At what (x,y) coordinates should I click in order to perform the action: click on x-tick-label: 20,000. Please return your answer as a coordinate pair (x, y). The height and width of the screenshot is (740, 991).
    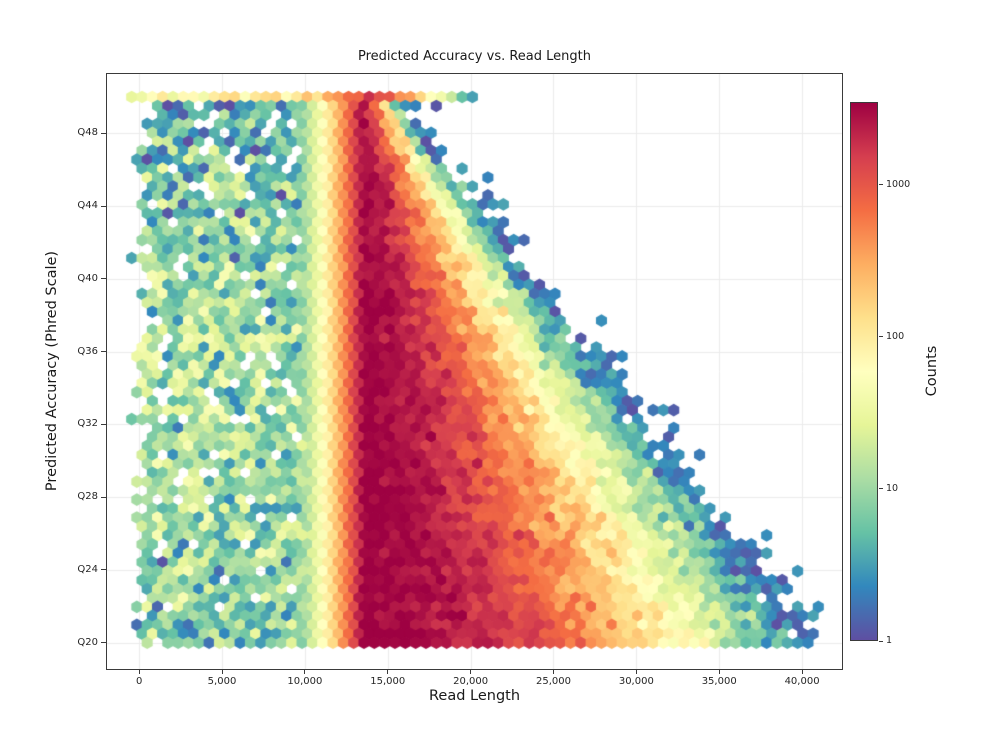
    Looking at the image, I should click on (471, 681).